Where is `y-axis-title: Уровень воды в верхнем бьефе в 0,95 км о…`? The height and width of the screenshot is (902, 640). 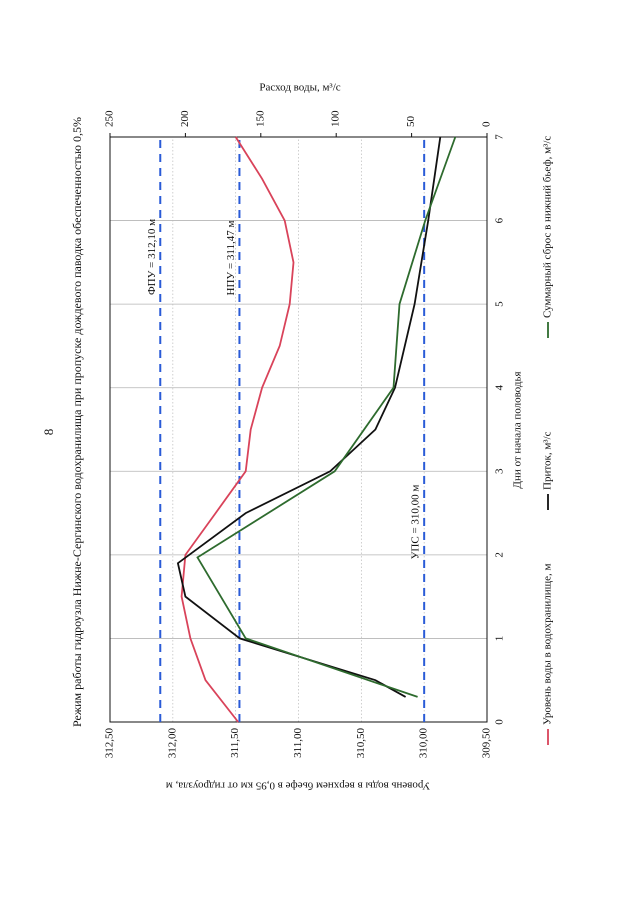 y-axis-title: Уровень воды в верхнем бьефе в 0,95 км о… is located at coordinates (298, 785).